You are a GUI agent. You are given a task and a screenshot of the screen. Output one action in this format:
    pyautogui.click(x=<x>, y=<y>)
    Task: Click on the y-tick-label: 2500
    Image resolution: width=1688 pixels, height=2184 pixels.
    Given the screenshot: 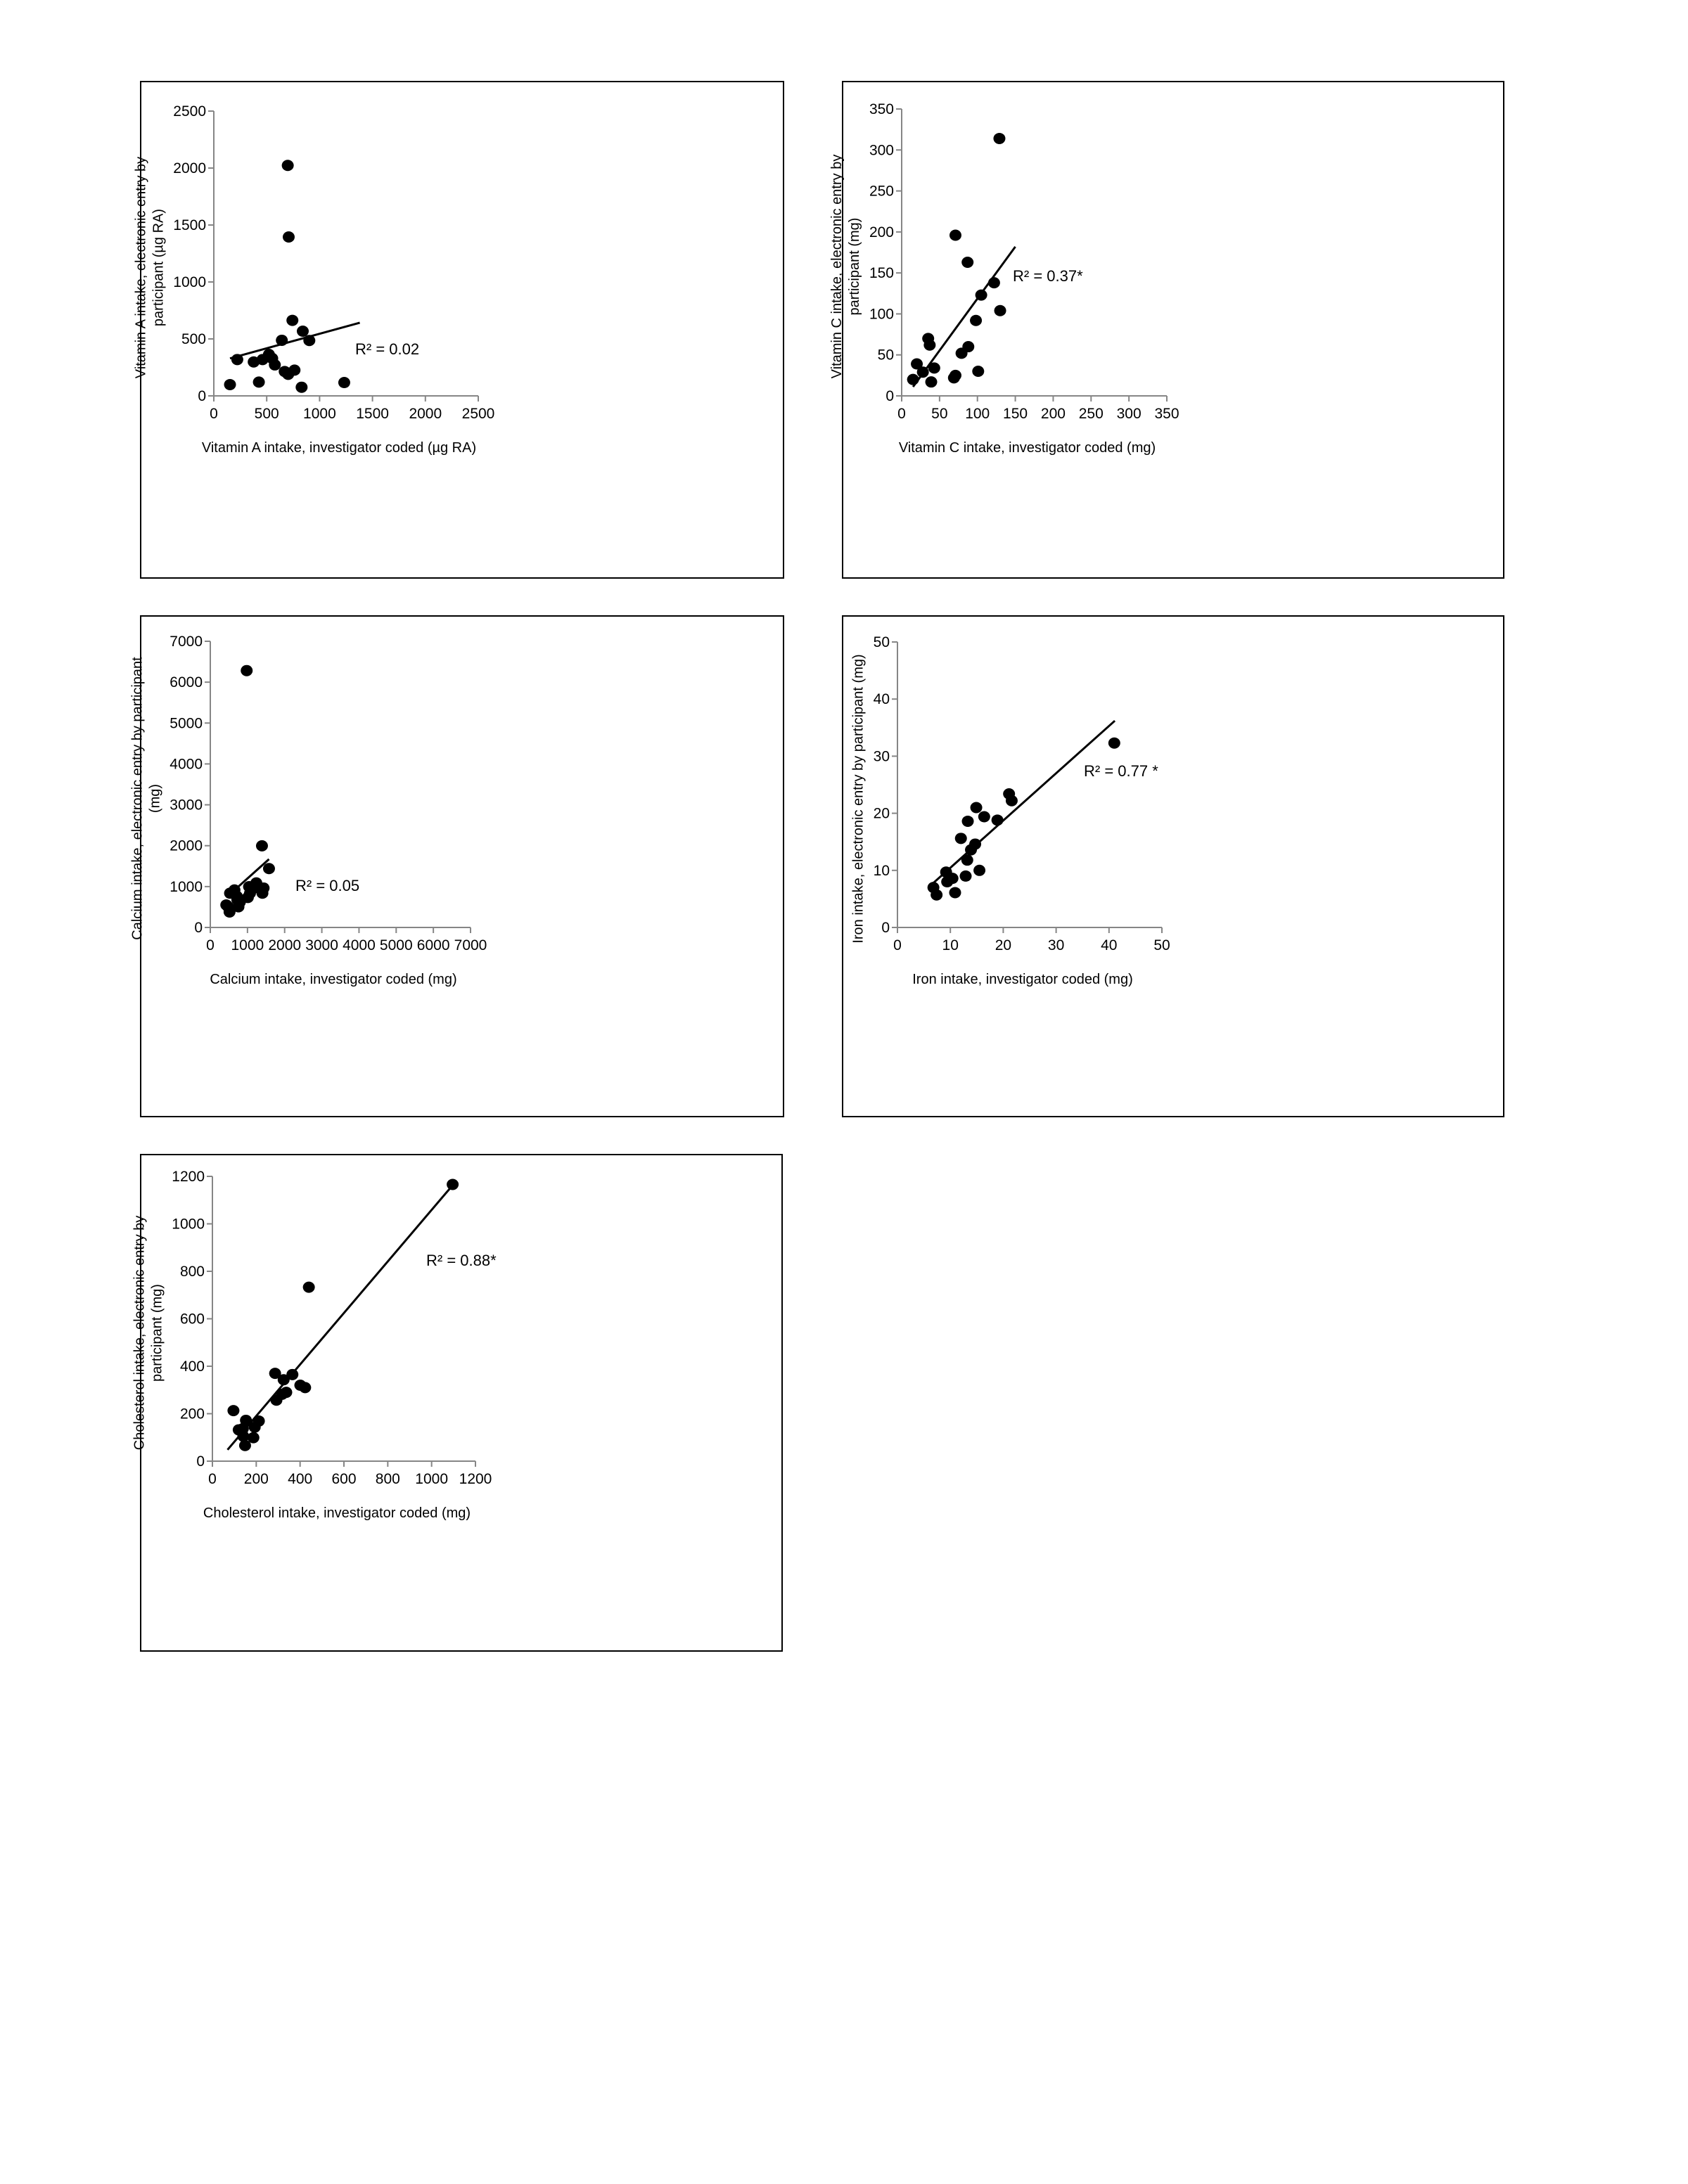 What is the action you would take?
    pyautogui.click(x=190, y=112)
    